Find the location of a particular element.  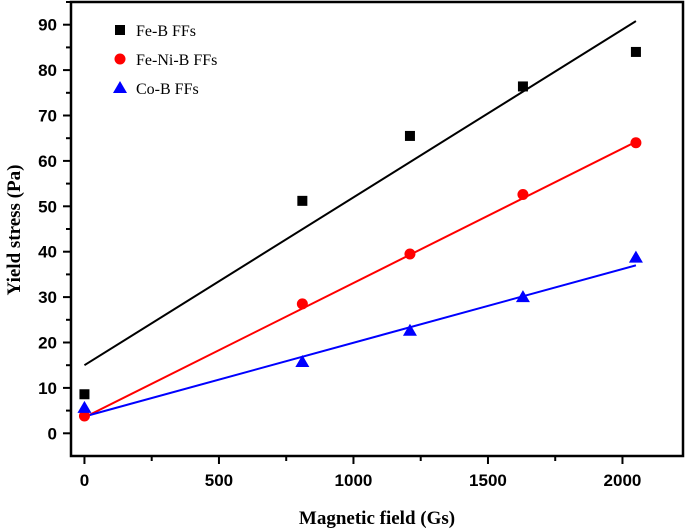

y-tick-label: 70 is located at coordinates (47, 116).